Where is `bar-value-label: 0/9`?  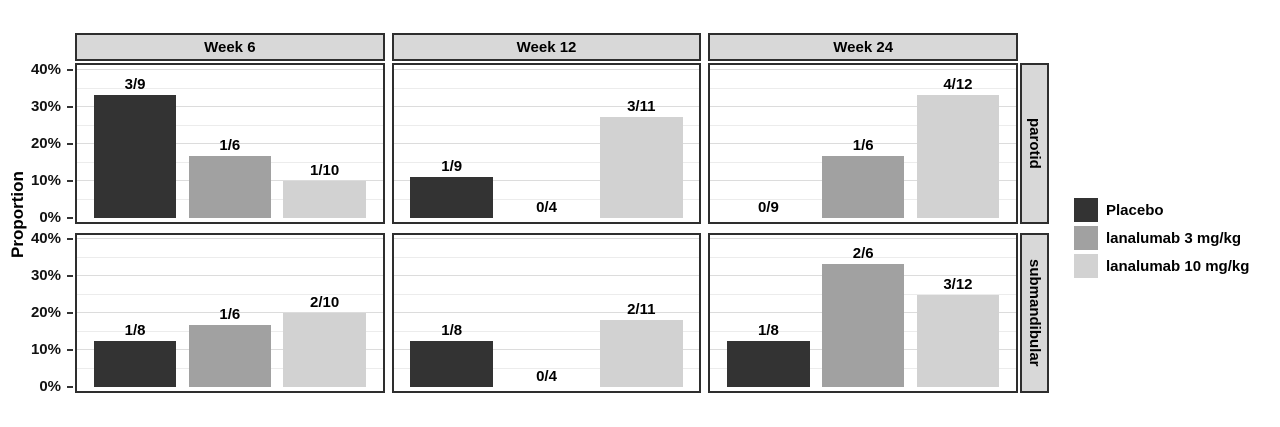 bar-value-label: 0/9 is located at coordinates (768, 207).